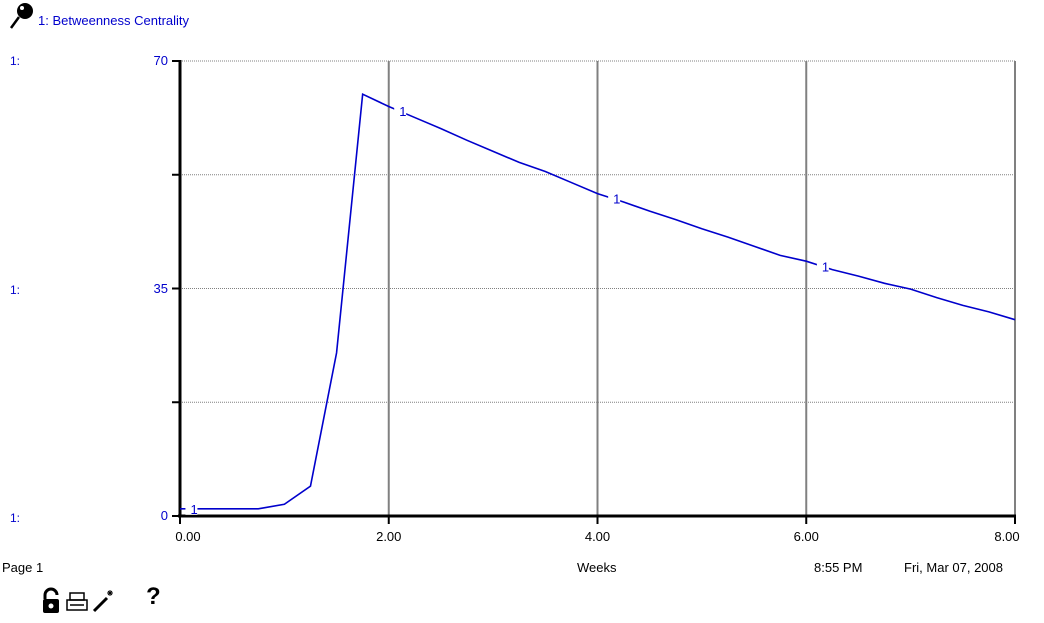 The height and width of the screenshot is (623, 1044). I want to click on x-tick-label-3: 6.00, so click(806, 536).